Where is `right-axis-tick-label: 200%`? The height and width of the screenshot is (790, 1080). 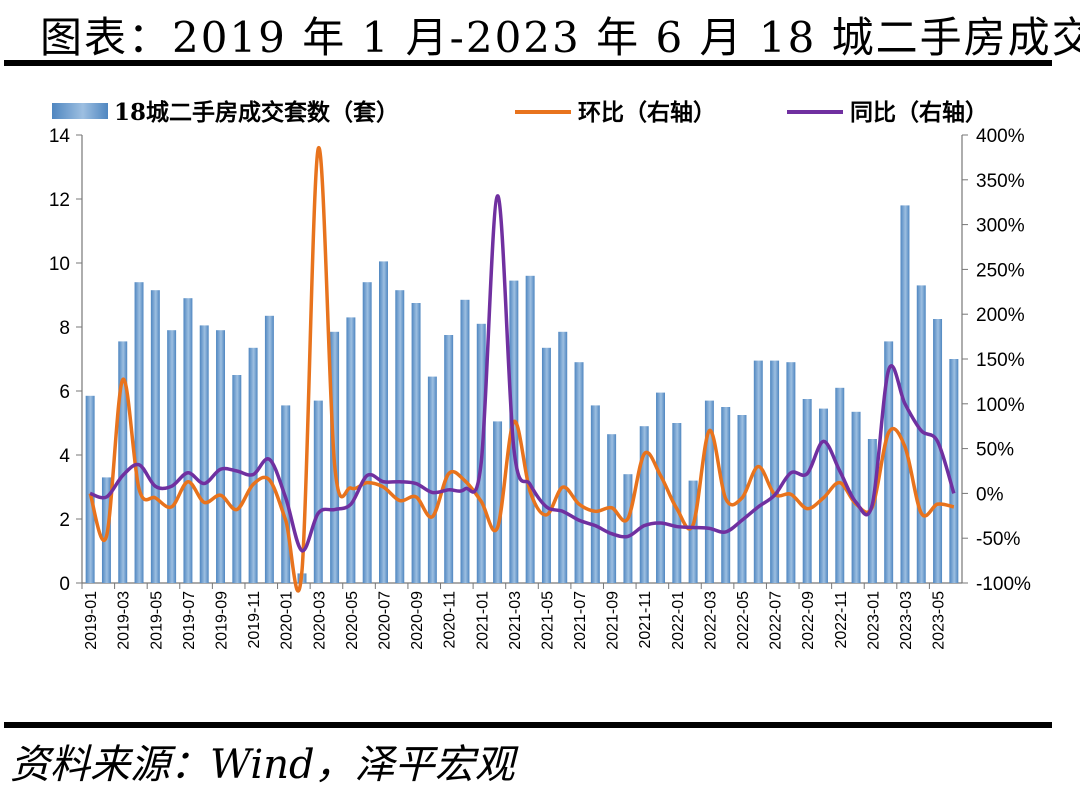 right-axis-tick-label: 200% is located at coordinates (1000, 315).